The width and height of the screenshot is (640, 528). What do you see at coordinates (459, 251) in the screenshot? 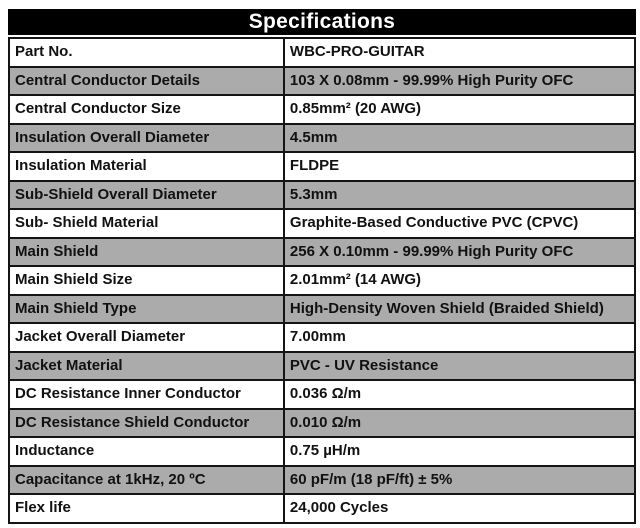
I see `spec-value: 256 X 0.10mm - 99.99% High Purity OFC` at bounding box center [459, 251].